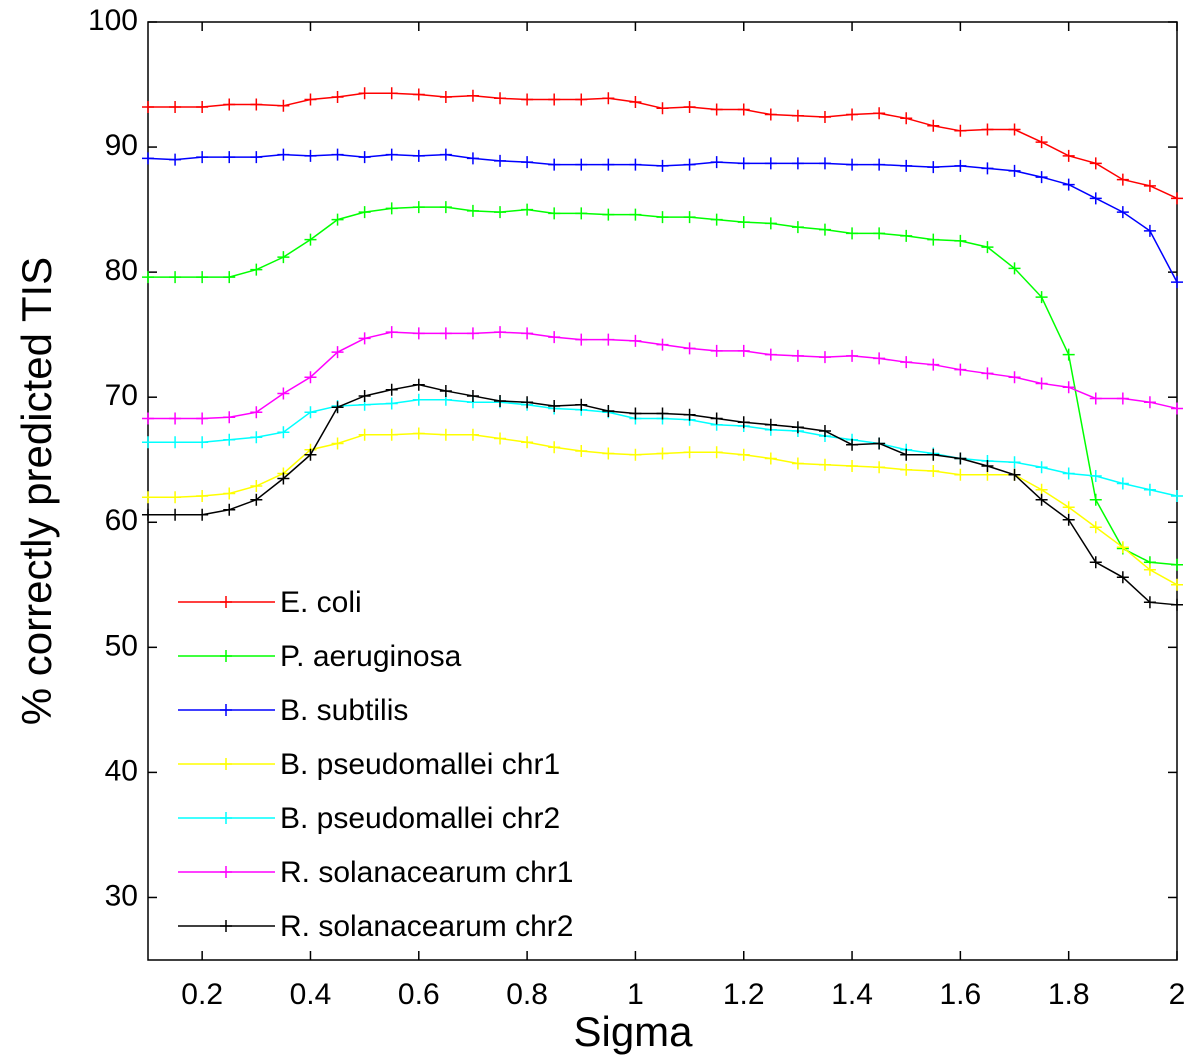 Image resolution: width=1185 pixels, height=1064 pixels. What do you see at coordinates (420, 818) in the screenshot?
I see `legend-label: B. pseudomallei chr2` at bounding box center [420, 818].